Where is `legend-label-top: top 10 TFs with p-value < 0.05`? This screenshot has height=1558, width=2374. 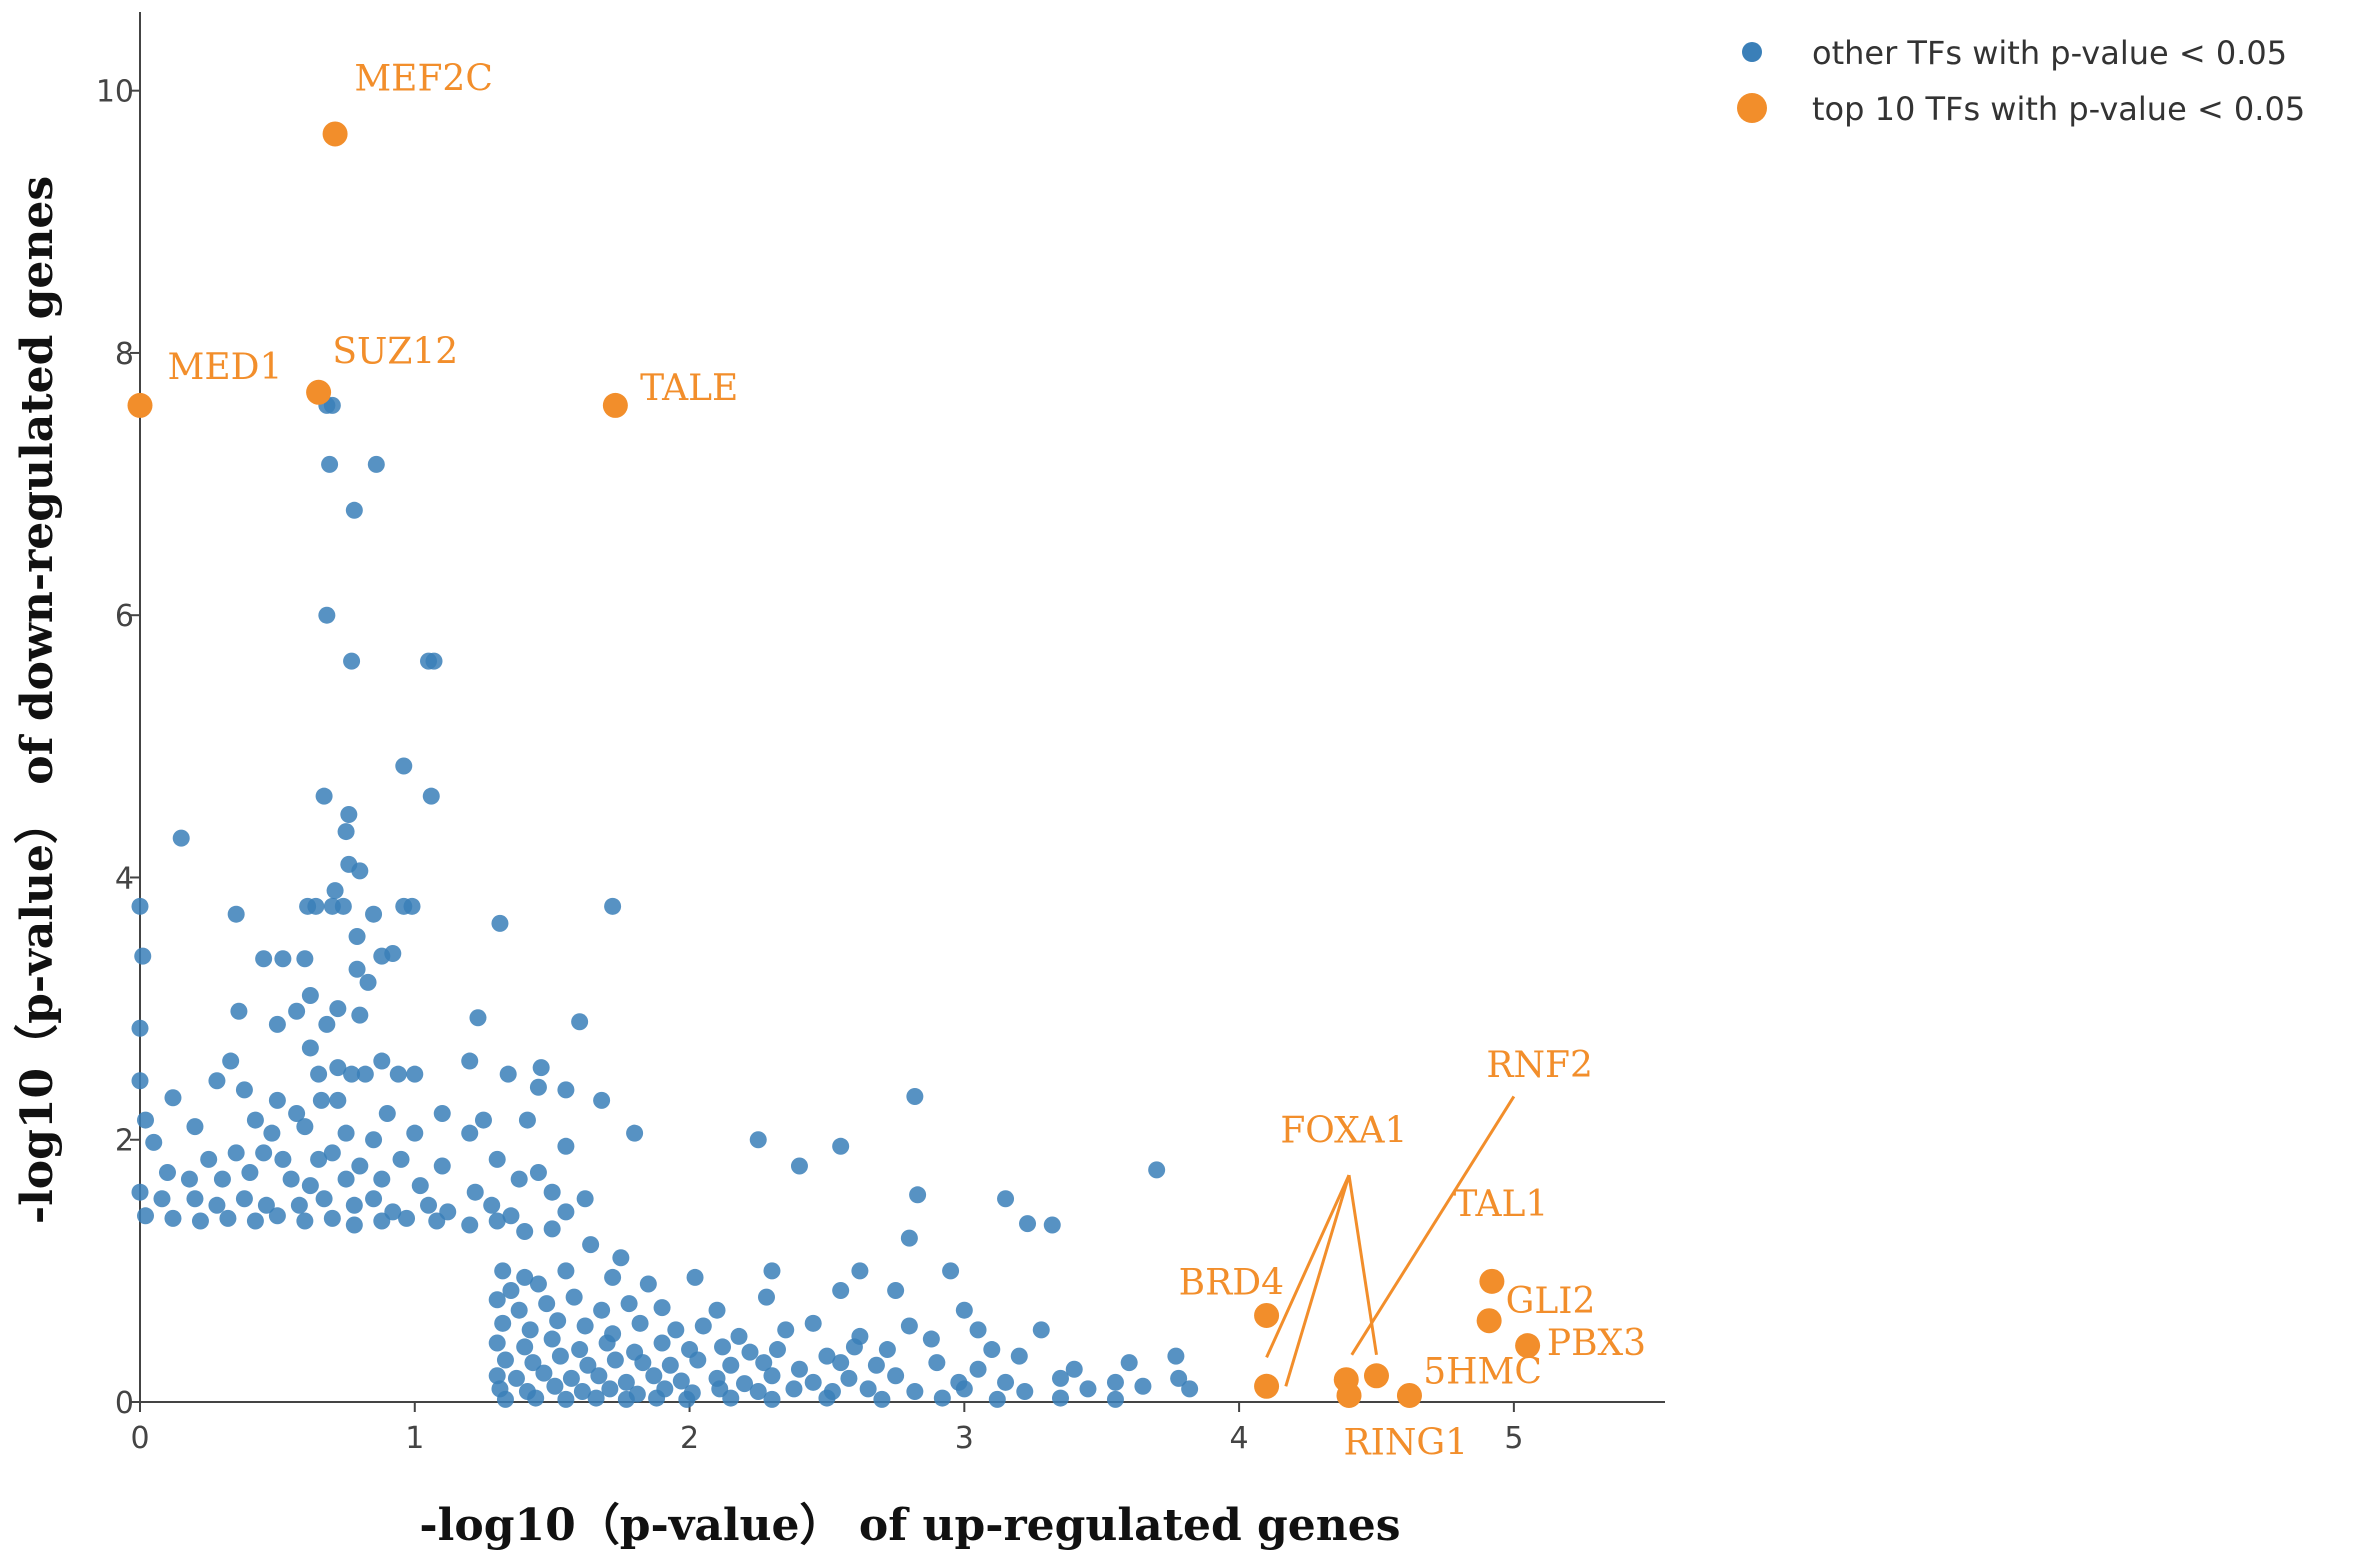 legend-label-top: top 10 TFs with p-value < 0.05 is located at coordinates (2058, 109).